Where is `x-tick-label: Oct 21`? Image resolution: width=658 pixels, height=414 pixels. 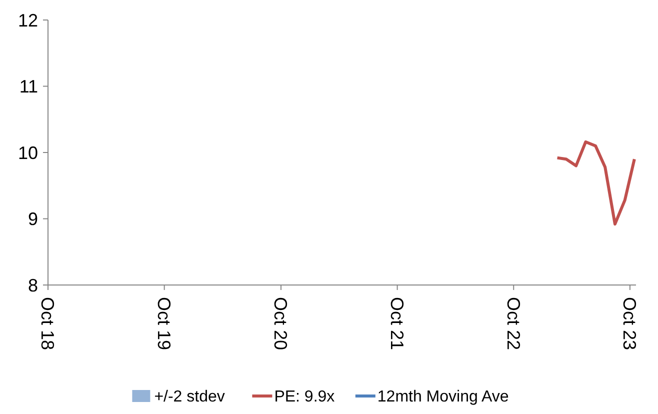
x-tick-label: Oct 21 is located at coordinates (396, 323).